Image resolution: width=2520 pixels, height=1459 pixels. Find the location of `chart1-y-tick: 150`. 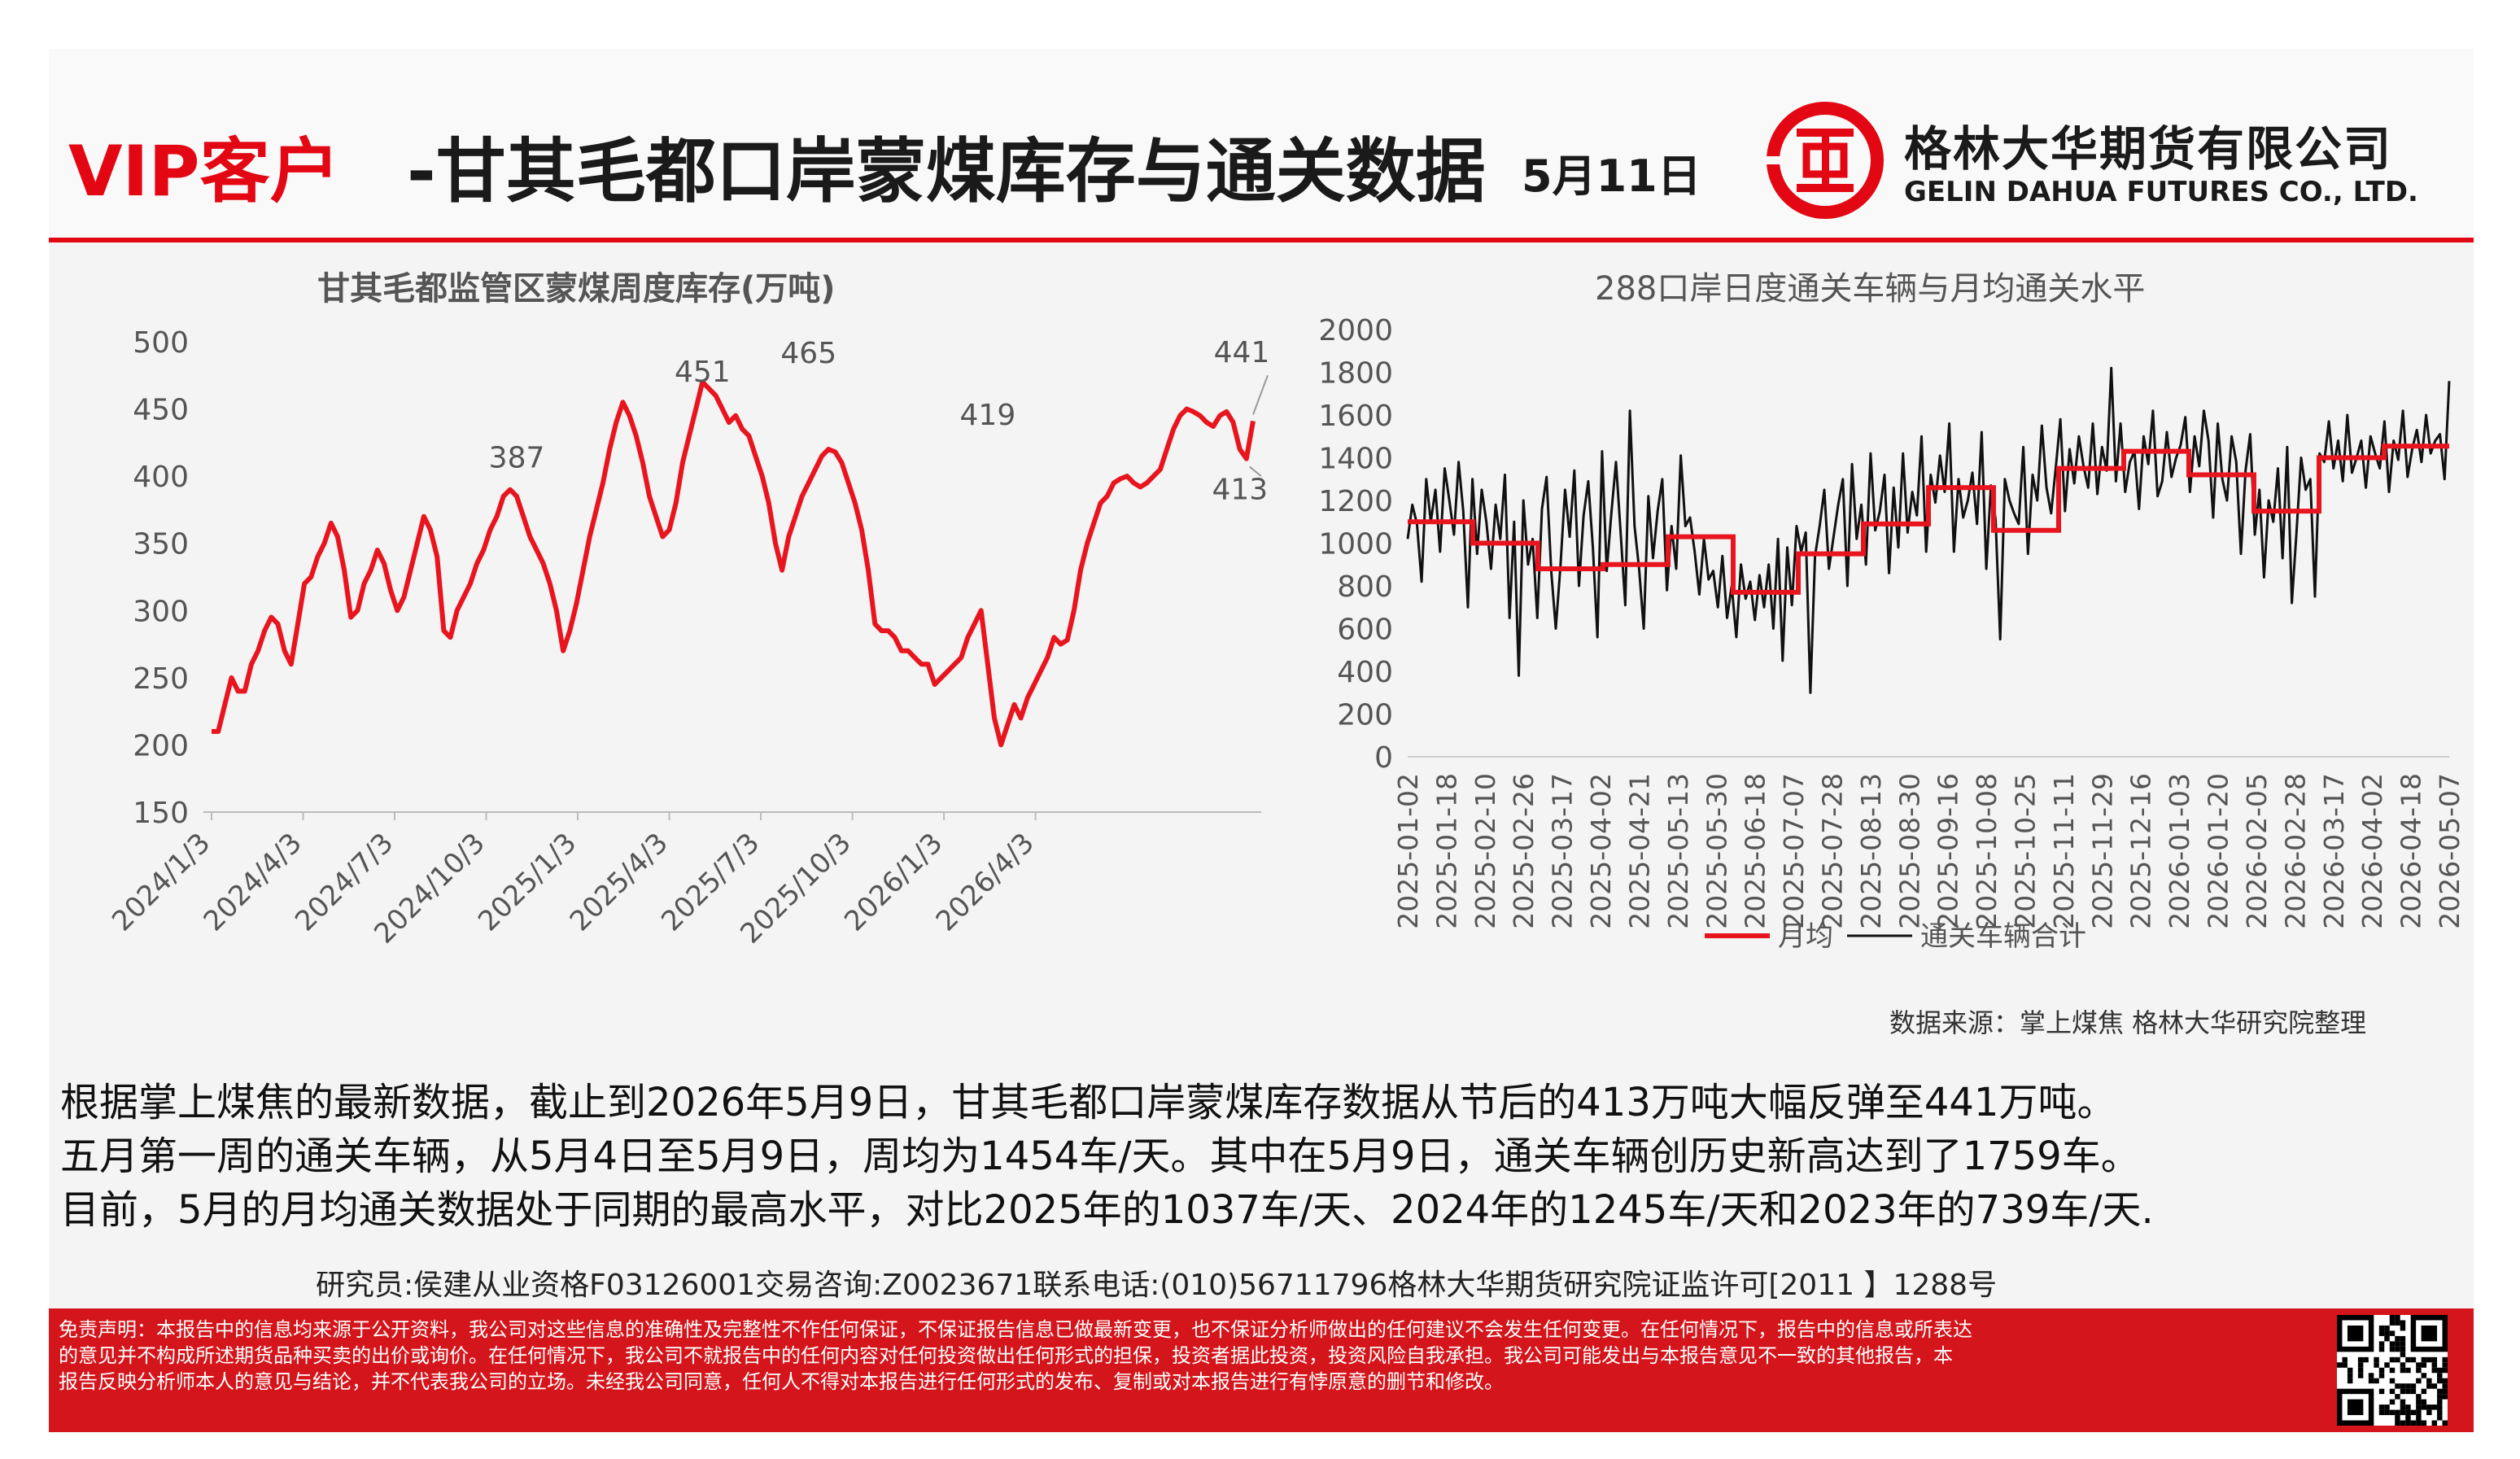

chart1-y-tick: 150 is located at coordinates (161, 813).